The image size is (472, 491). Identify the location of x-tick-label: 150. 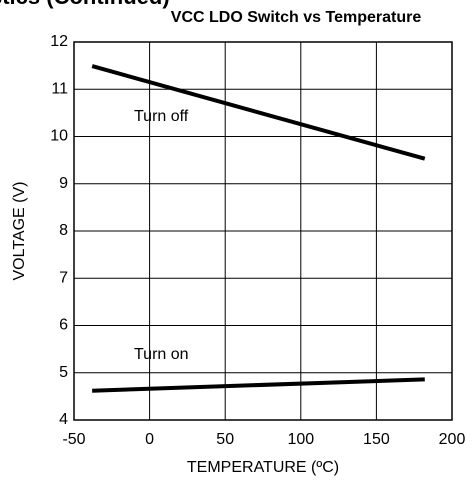
(376, 439).